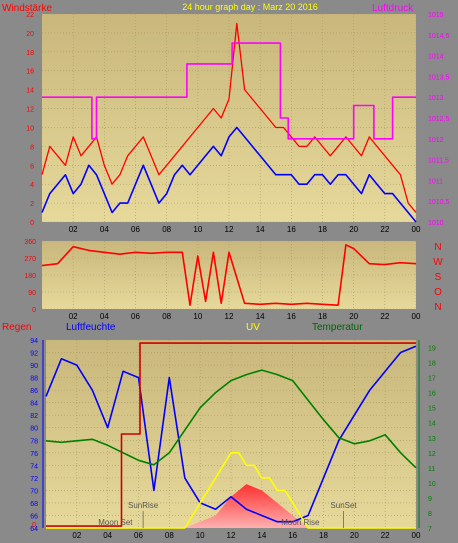 This screenshot has height=543, width=458. What do you see at coordinates (432, 484) in the screenshot?
I see `temperature-tick-label: 10` at bounding box center [432, 484].